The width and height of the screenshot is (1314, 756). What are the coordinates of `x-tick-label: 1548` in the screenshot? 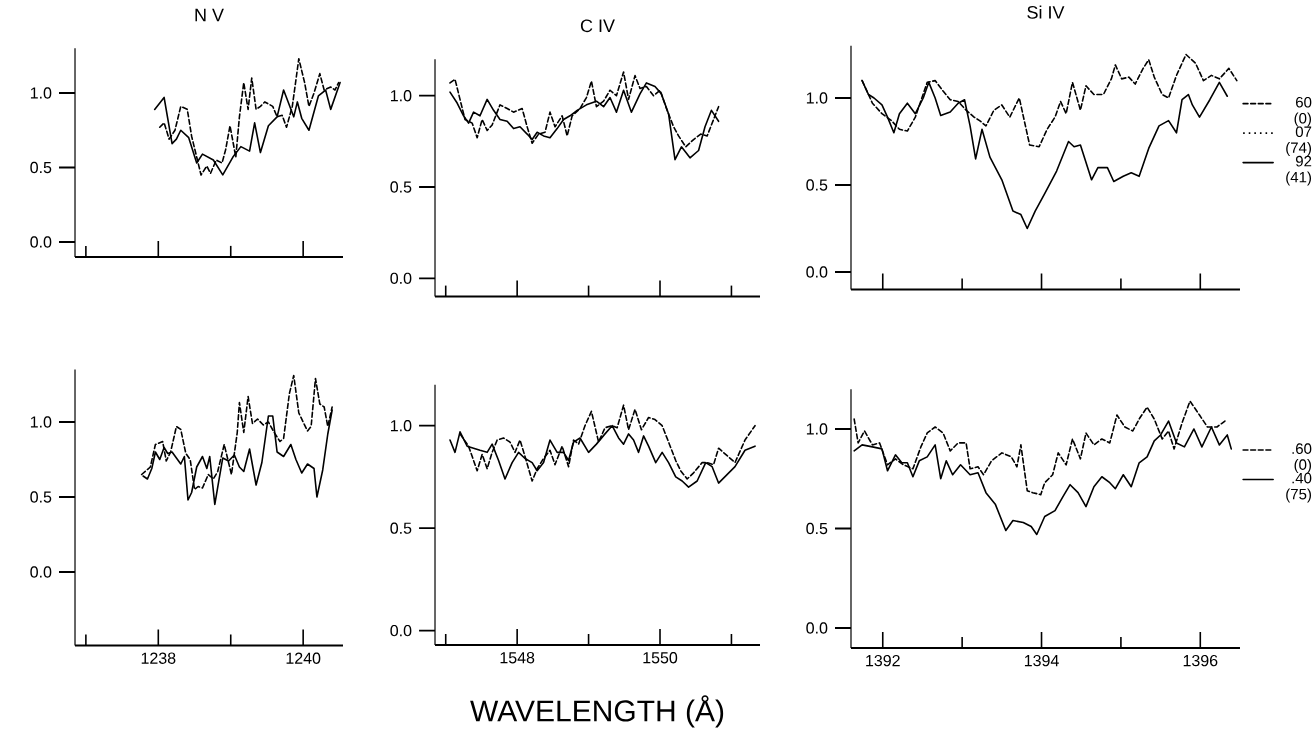 It's located at (517, 658).